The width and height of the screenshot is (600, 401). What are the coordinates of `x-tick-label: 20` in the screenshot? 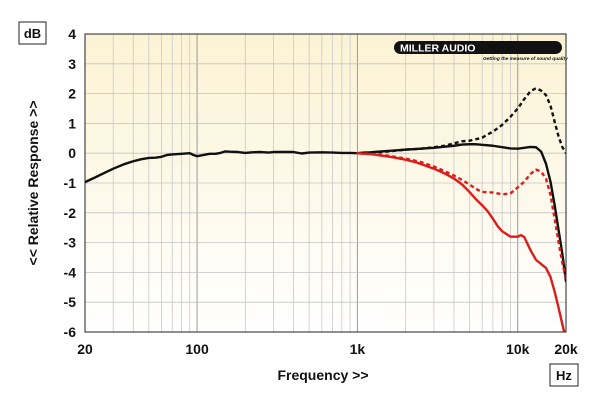 It's located at (85, 349).